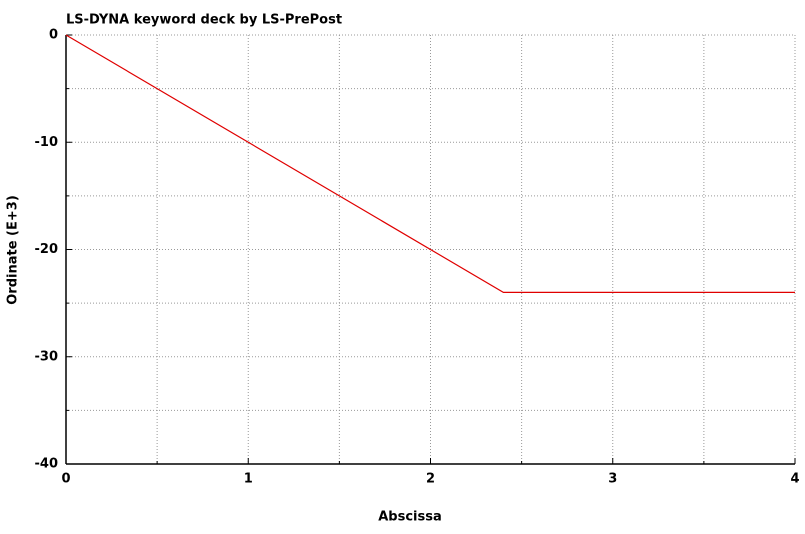  Describe the element at coordinates (410, 517) in the screenshot. I see `x-axis-label: Abscissa` at that location.